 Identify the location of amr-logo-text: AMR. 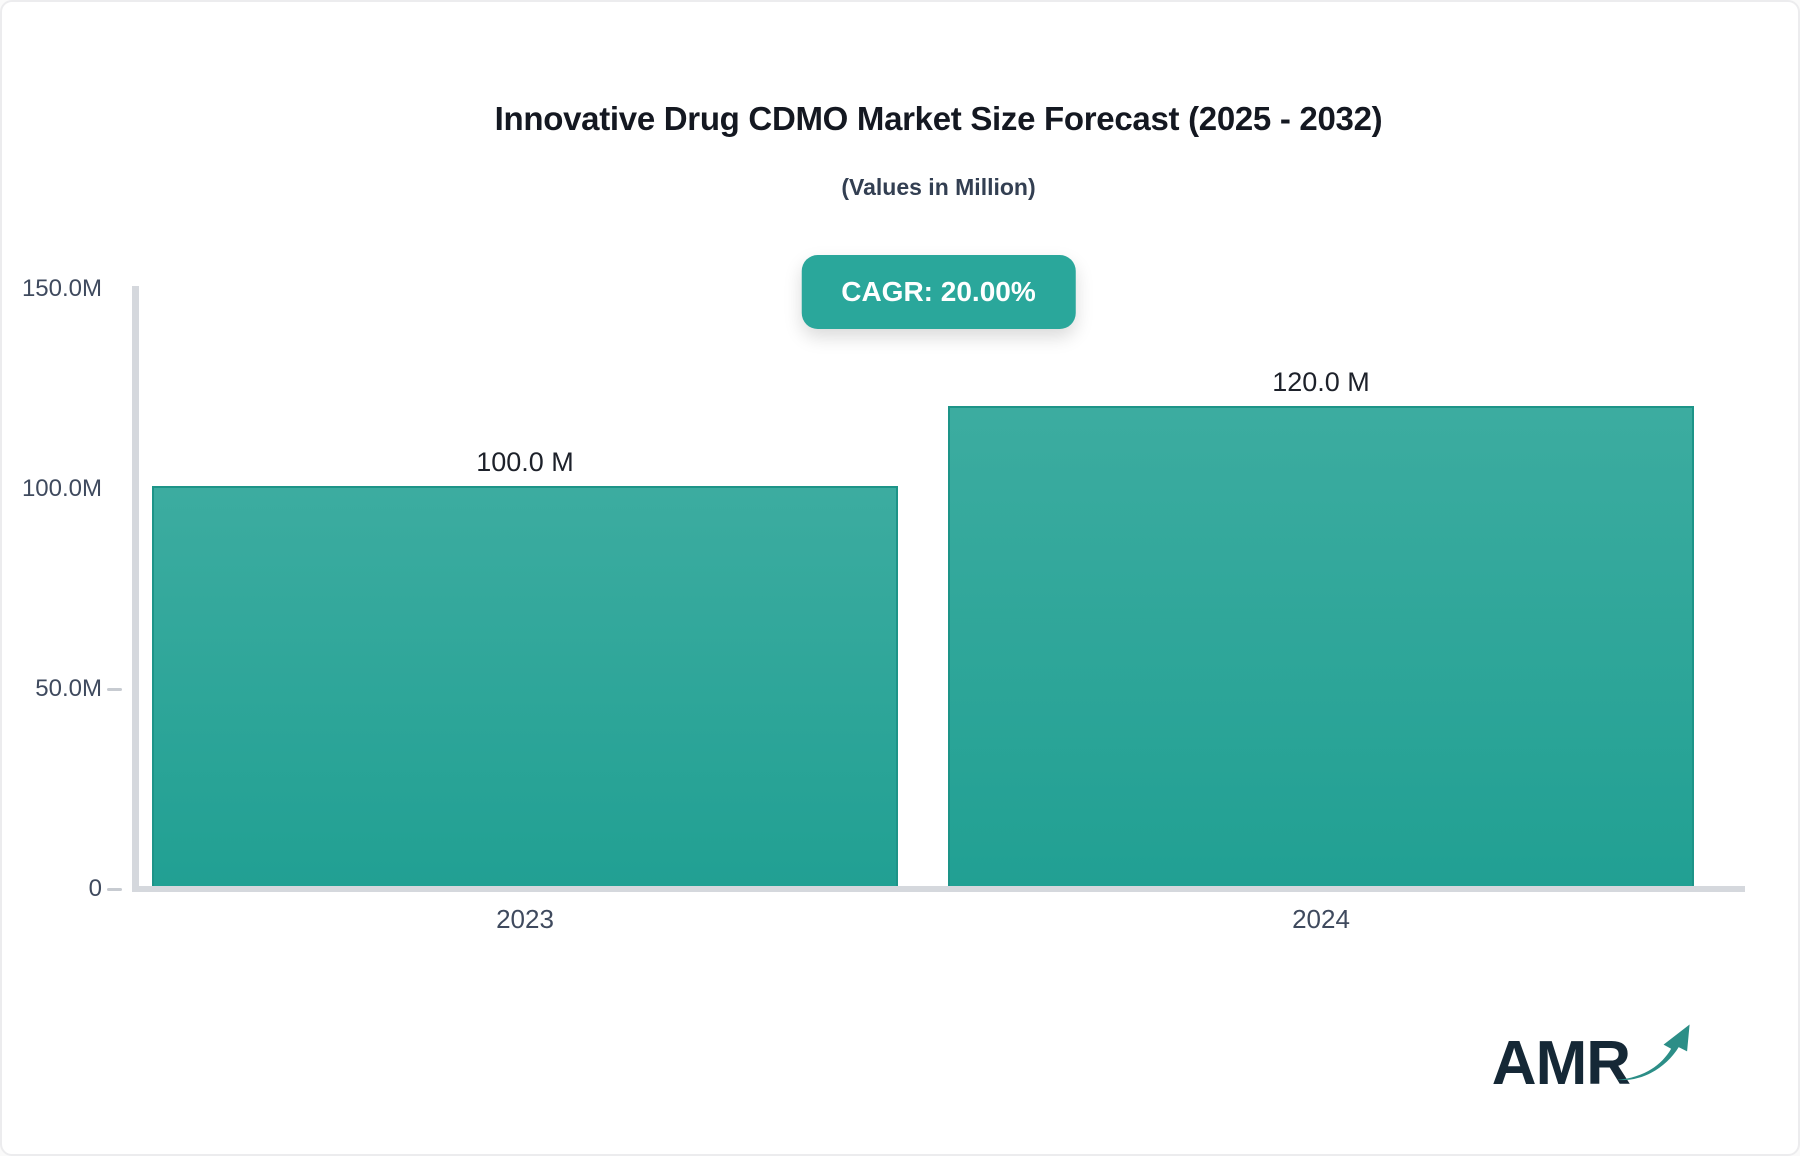
(1561, 1063).